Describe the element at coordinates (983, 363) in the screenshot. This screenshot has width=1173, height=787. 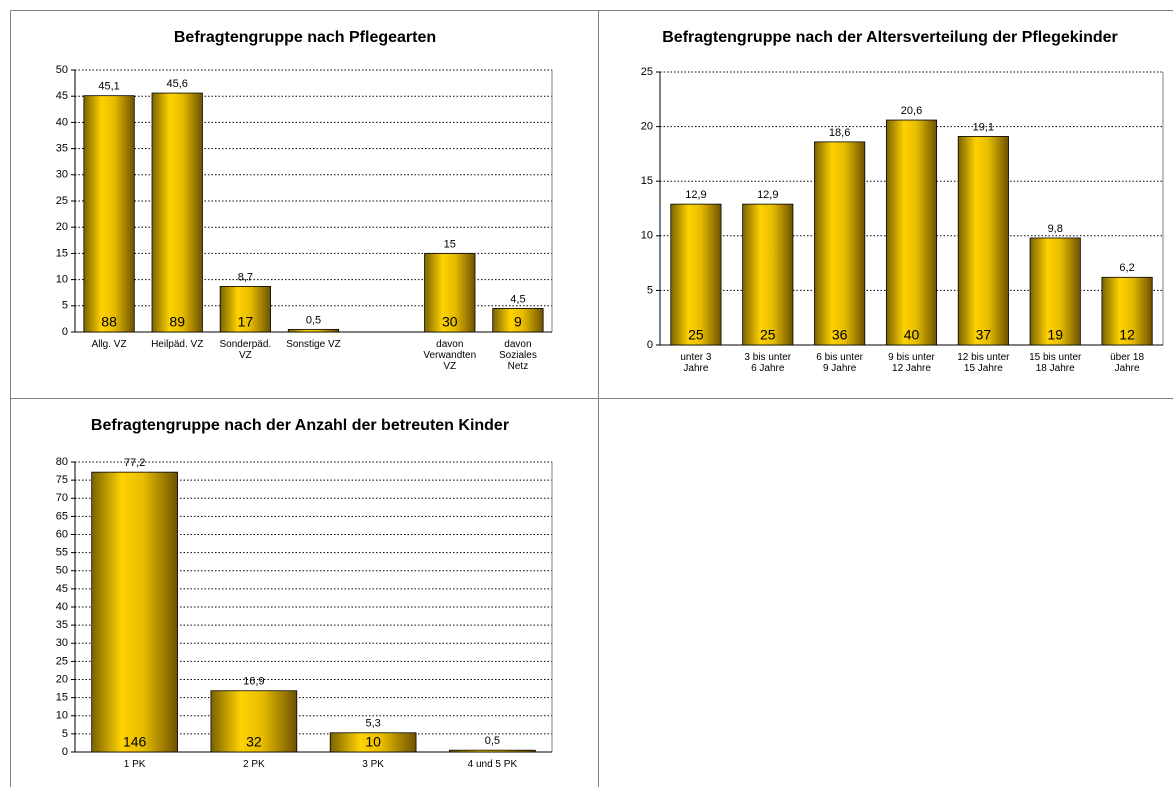
I see `x-tick-label: 12 bis unter 15 Jahre` at that location.